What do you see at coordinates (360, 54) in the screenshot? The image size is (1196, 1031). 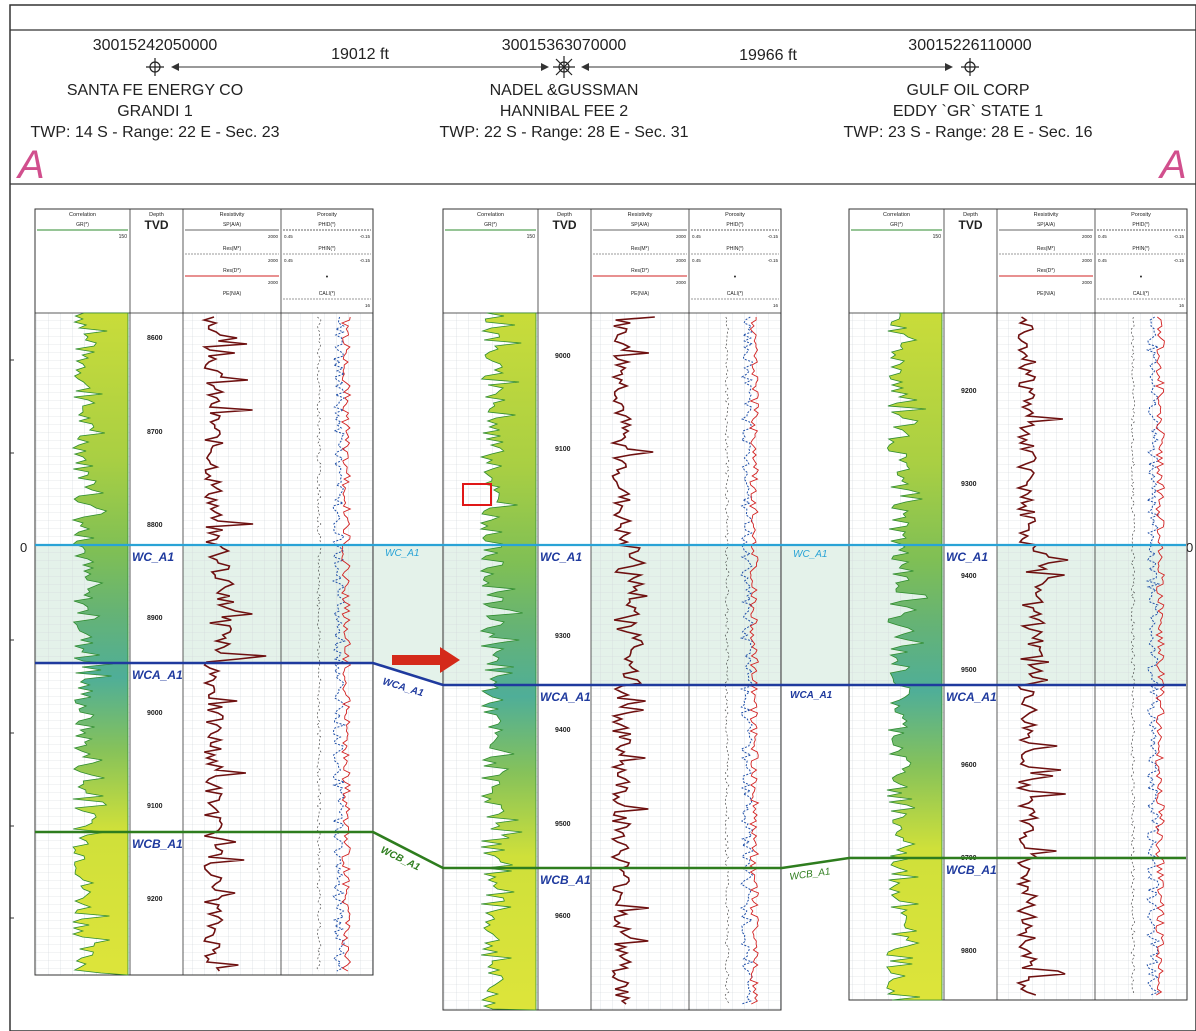 I see `distance-label: 19012 ft` at bounding box center [360, 54].